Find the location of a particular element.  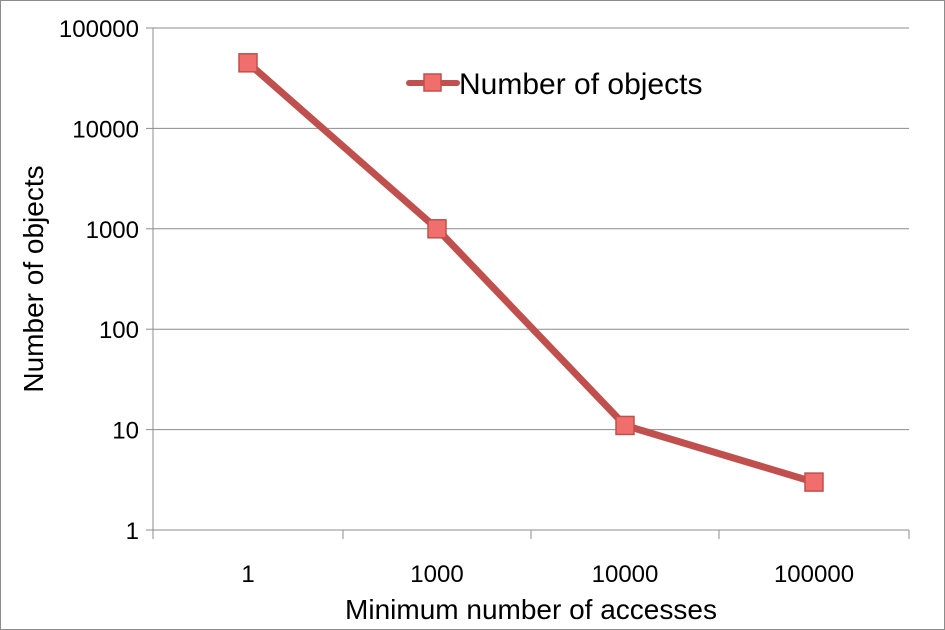

legend-marker-swatch is located at coordinates (432, 82).